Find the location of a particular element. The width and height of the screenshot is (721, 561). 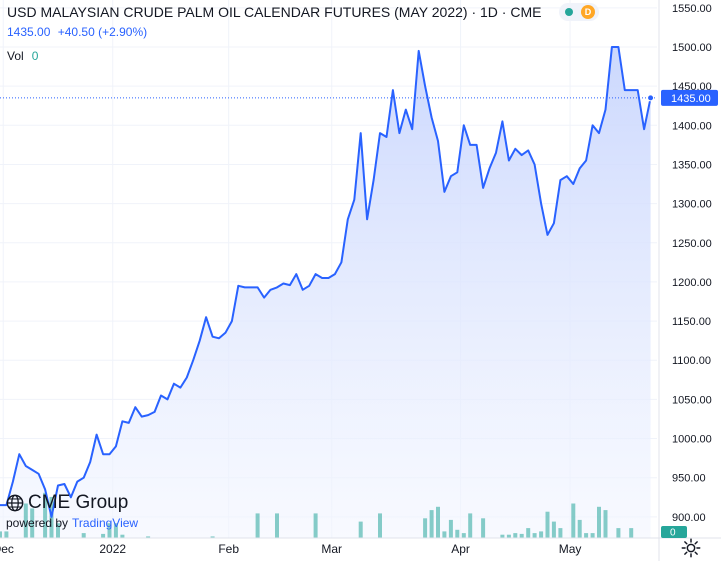

volume-axis-badge is located at coordinates (674, 532).